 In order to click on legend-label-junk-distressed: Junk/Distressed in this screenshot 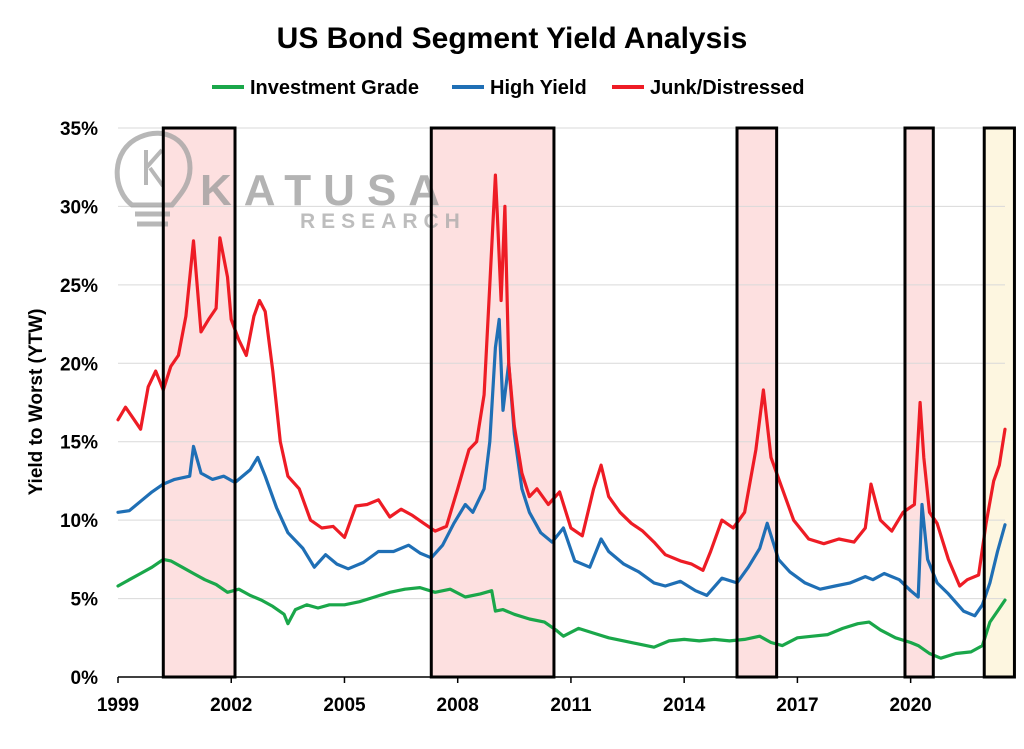, I will do `click(727, 88)`.